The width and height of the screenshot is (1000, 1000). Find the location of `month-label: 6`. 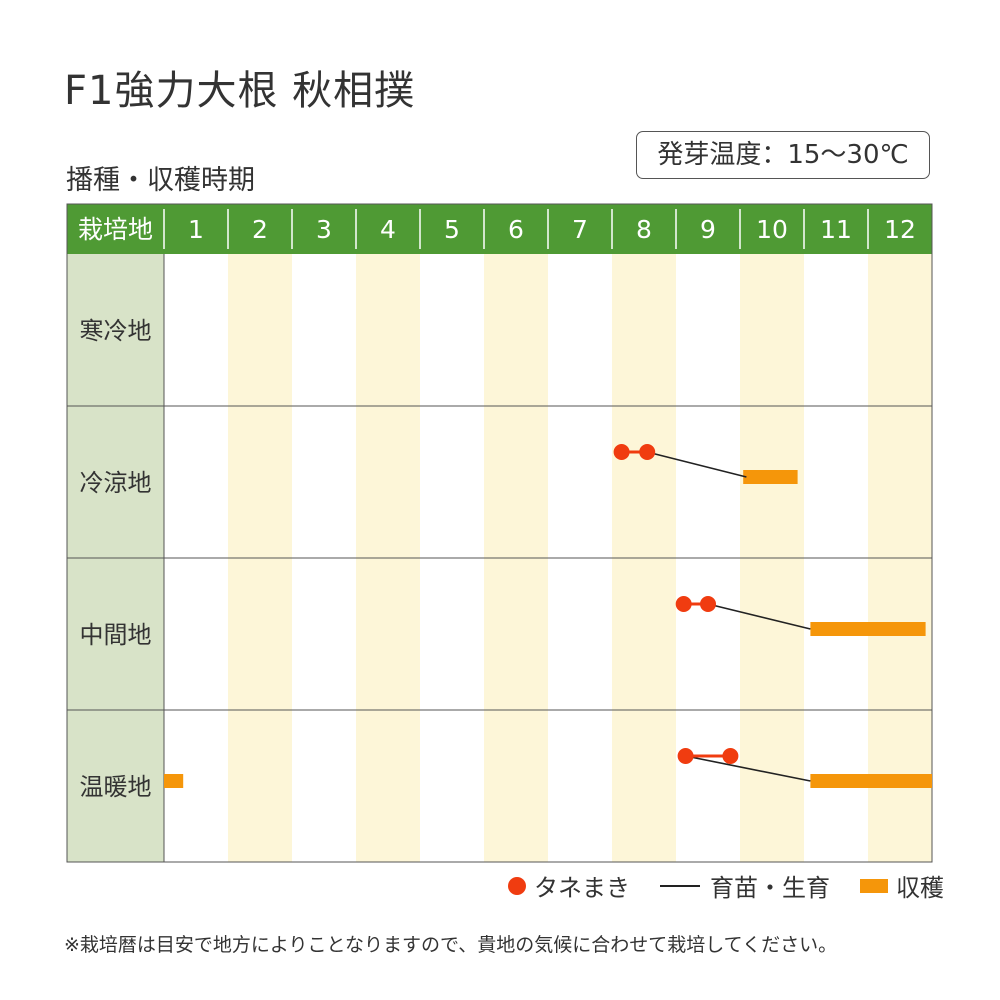

month-label: 6 is located at coordinates (516, 229).